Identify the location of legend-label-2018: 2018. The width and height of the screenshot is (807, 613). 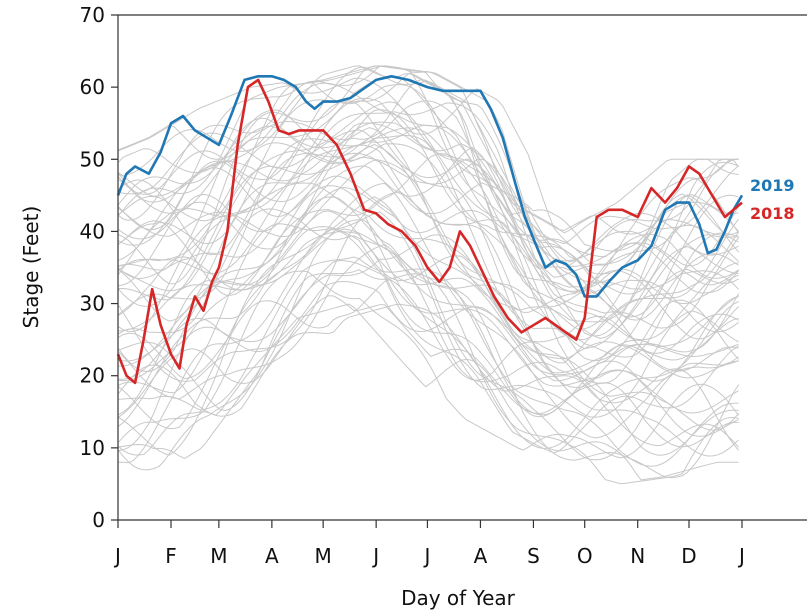
(772, 213).